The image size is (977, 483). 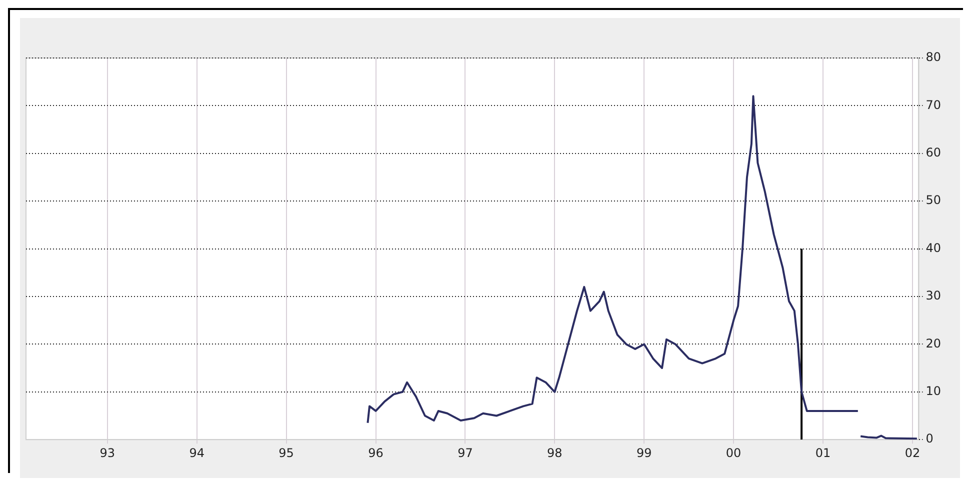 What do you see at coordinates (376, 453) in the screenshot?
I see `x-tick-label: 96` at bounding box center [376, 453].